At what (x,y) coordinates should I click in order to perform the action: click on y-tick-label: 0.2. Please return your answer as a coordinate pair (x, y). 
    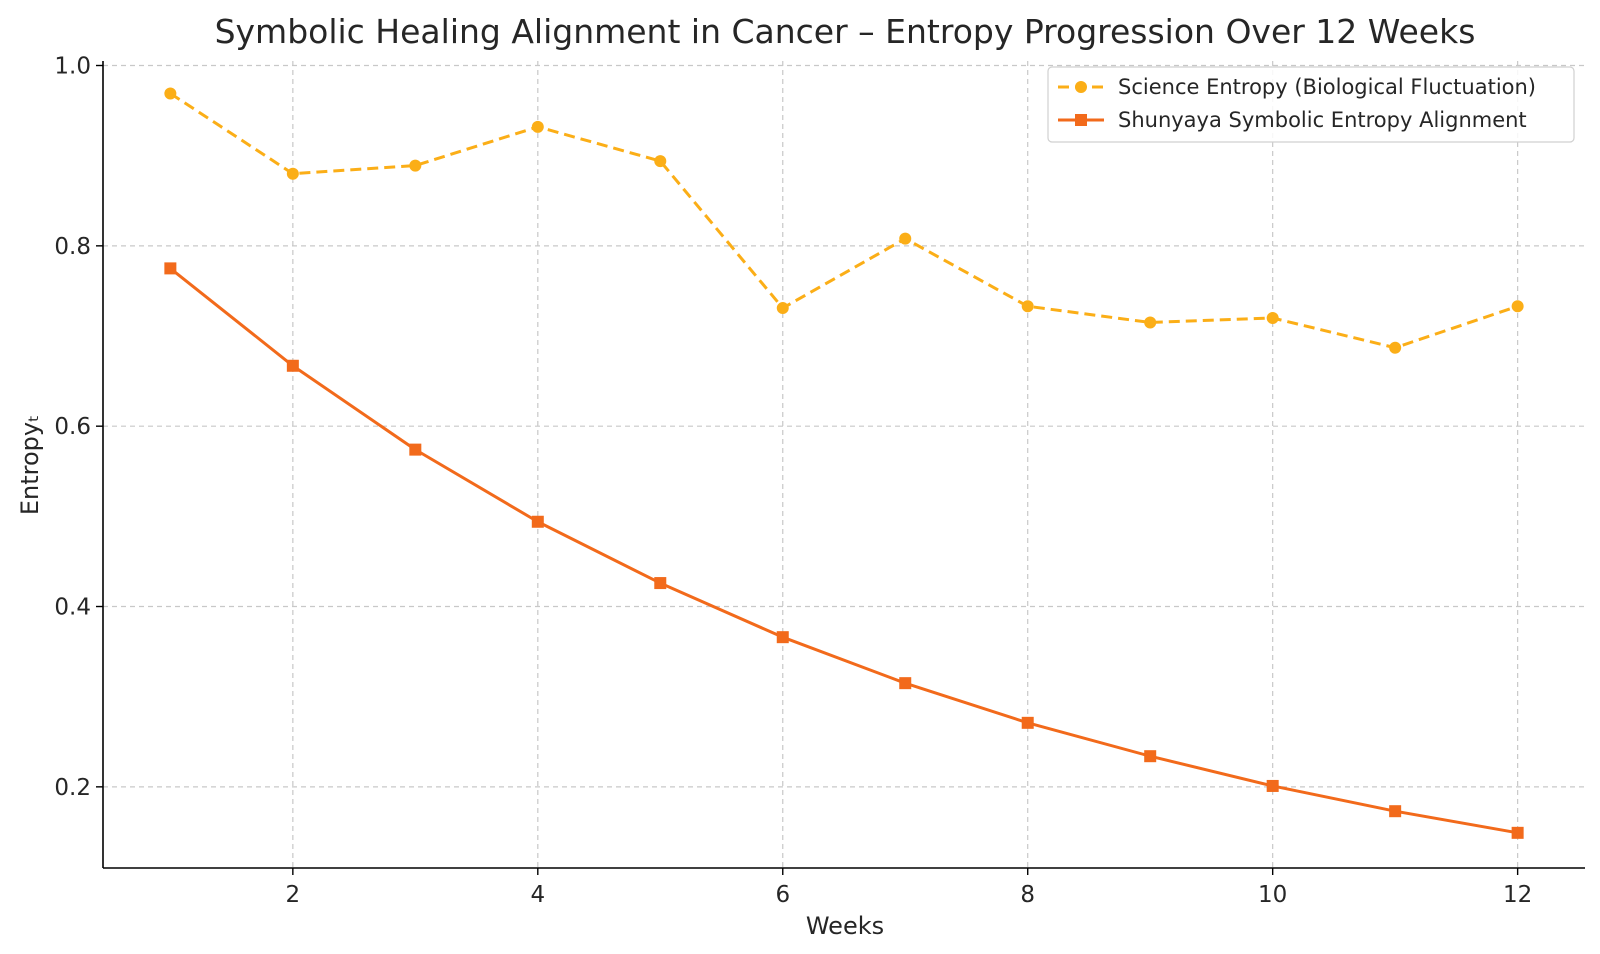
    Looking at the image, I should click on (72, 788).